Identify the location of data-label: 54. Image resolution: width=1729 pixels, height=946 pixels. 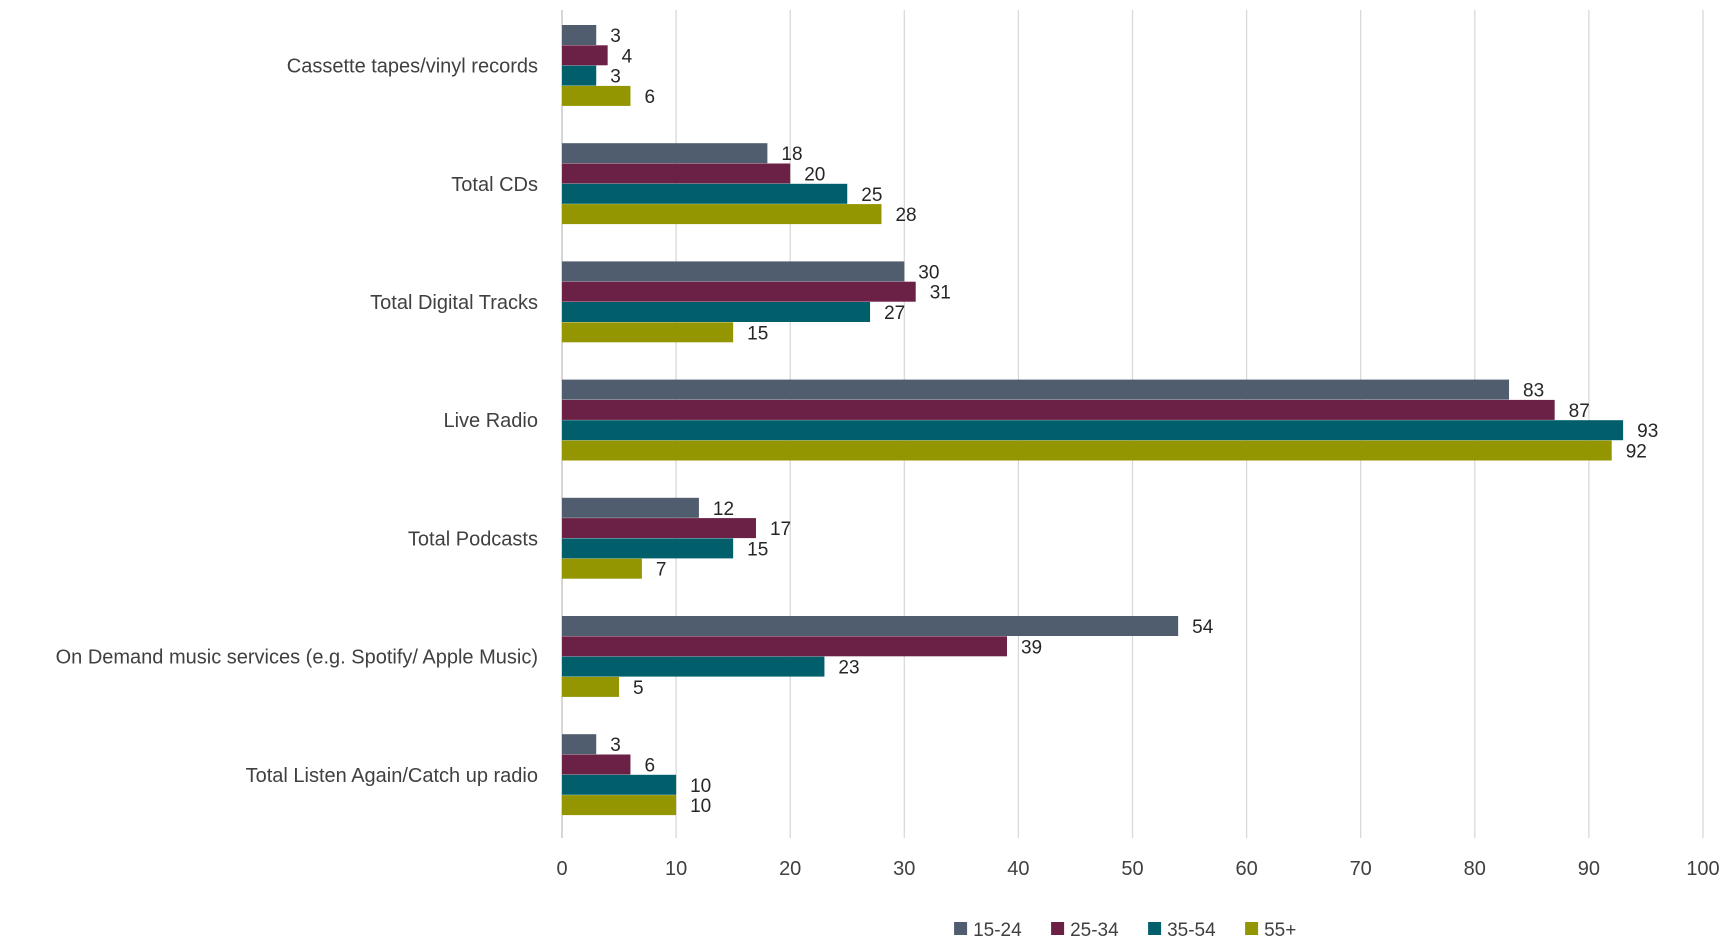
(1203, 627).